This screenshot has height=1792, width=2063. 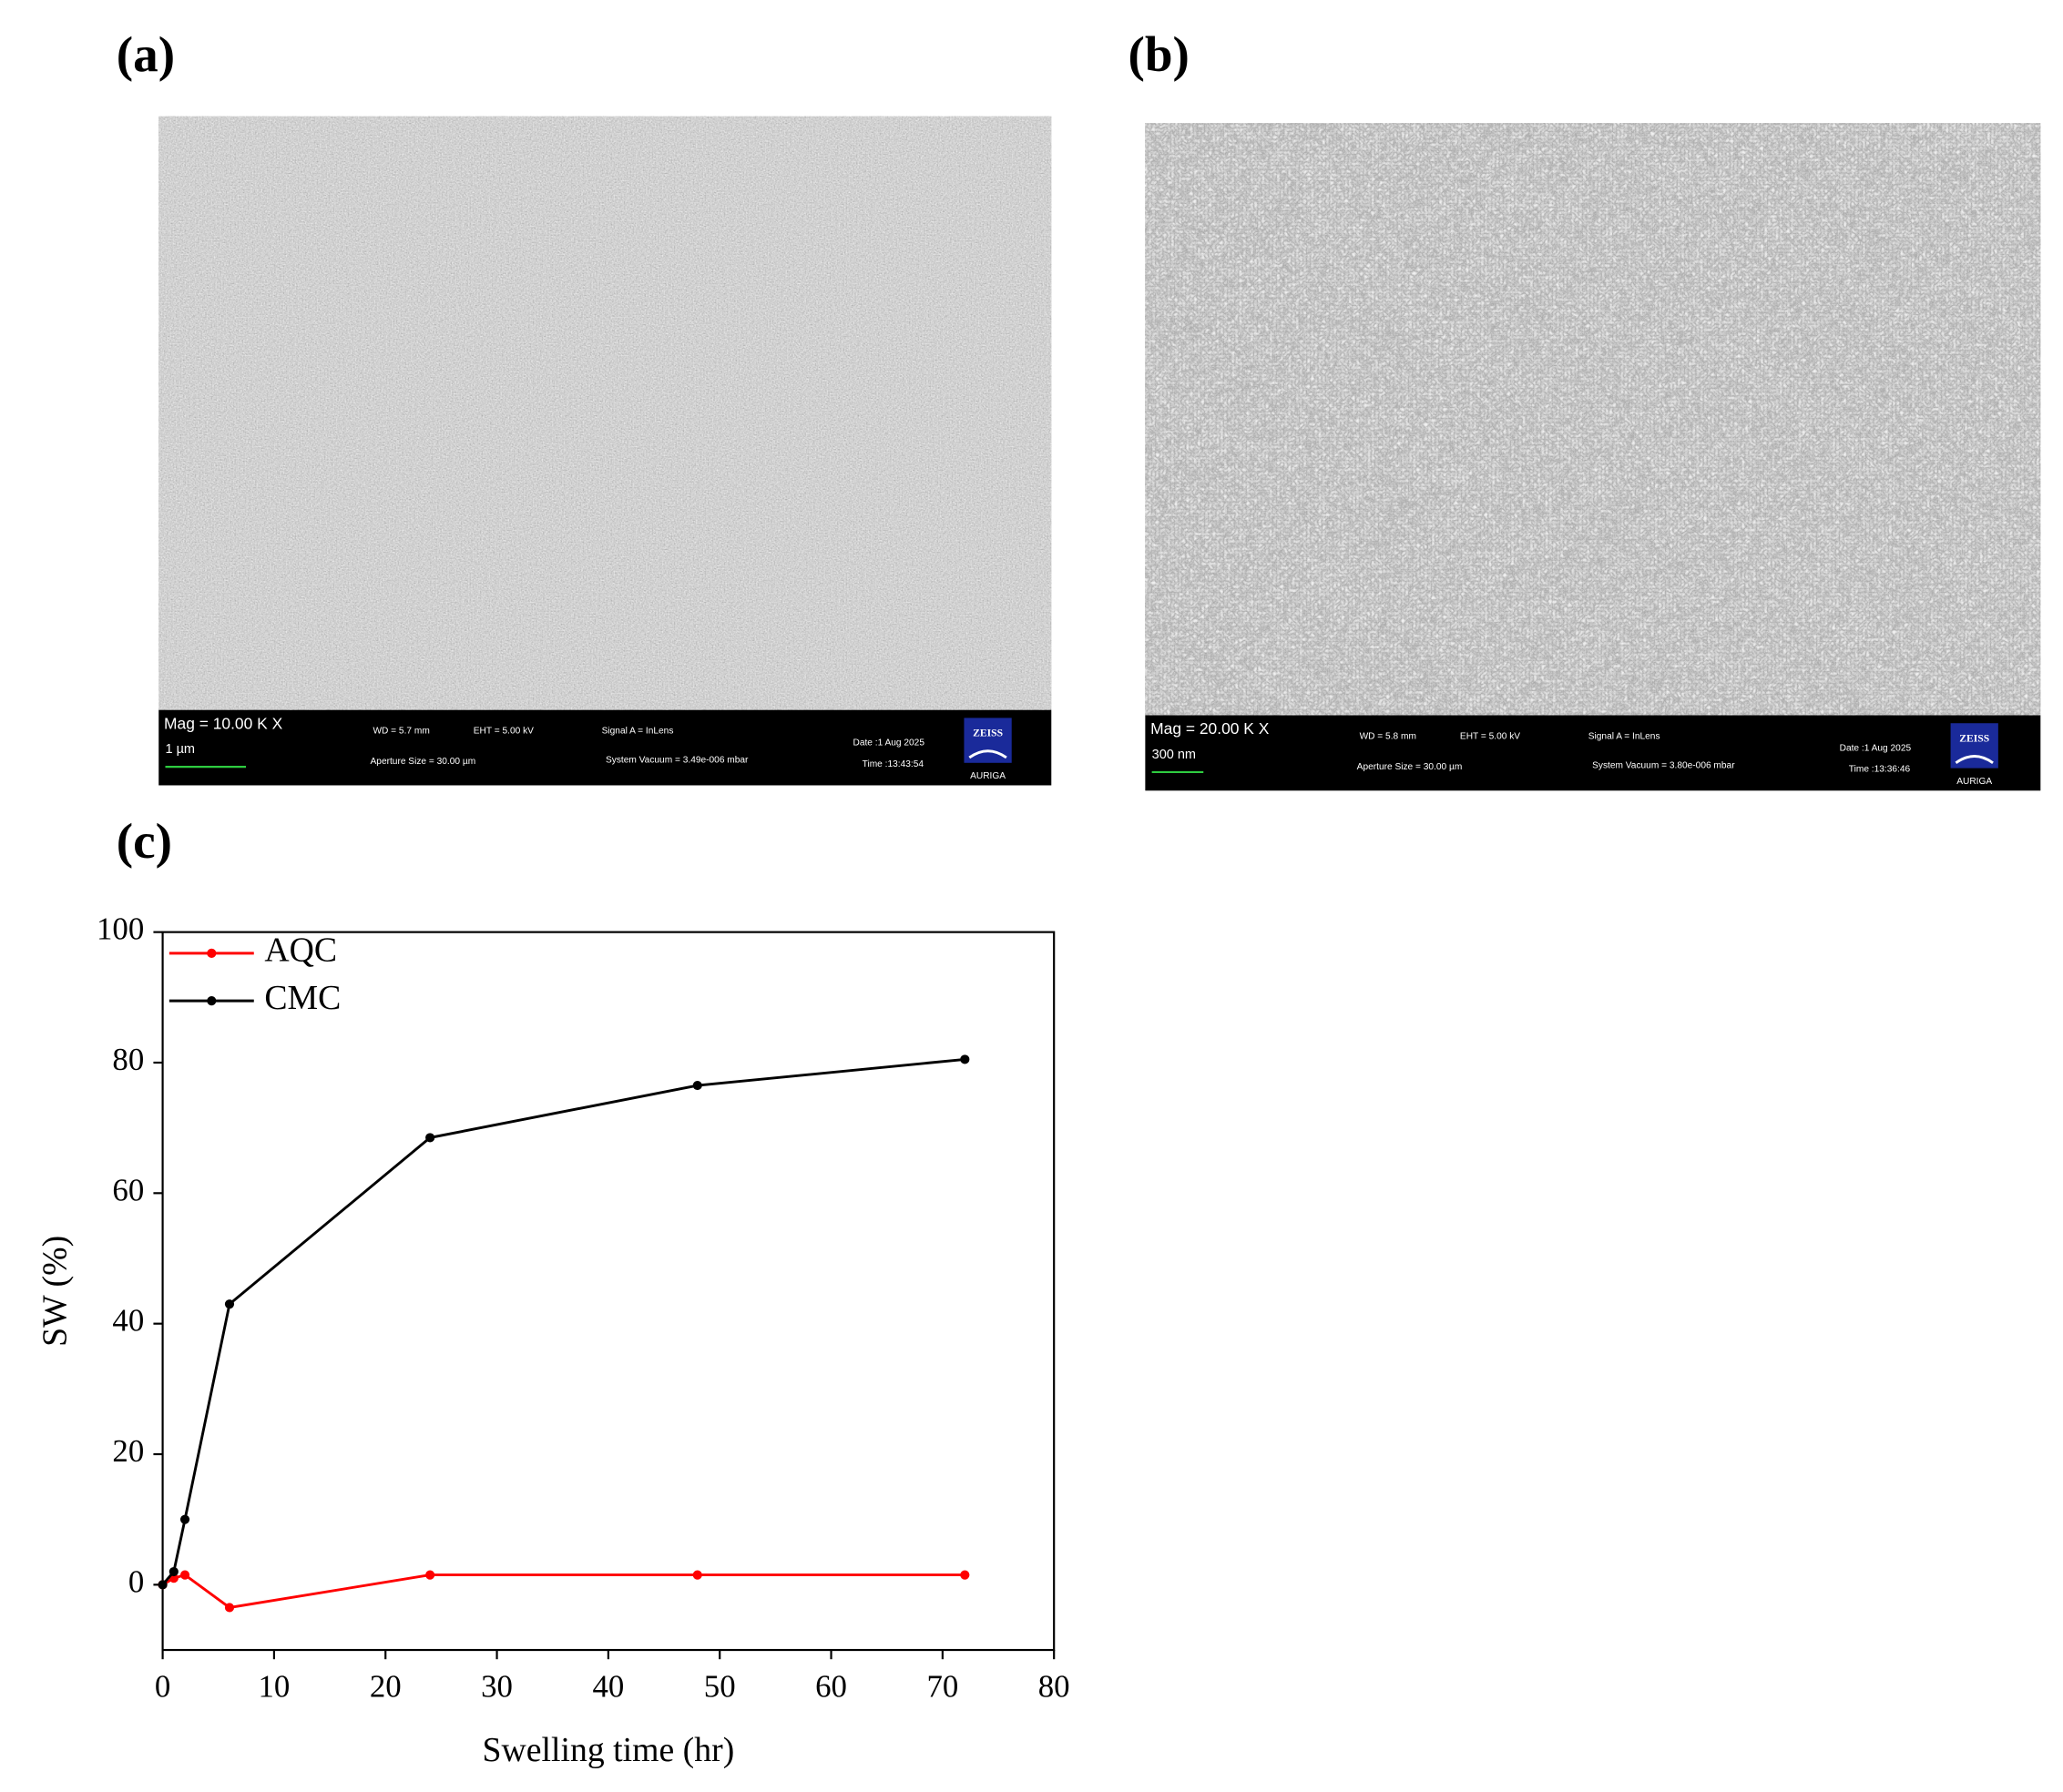 What do you see at coordinates (720, 1687) in the screenshot?
I see `x-tick-label: 50` at bounding box center [720, 1687].